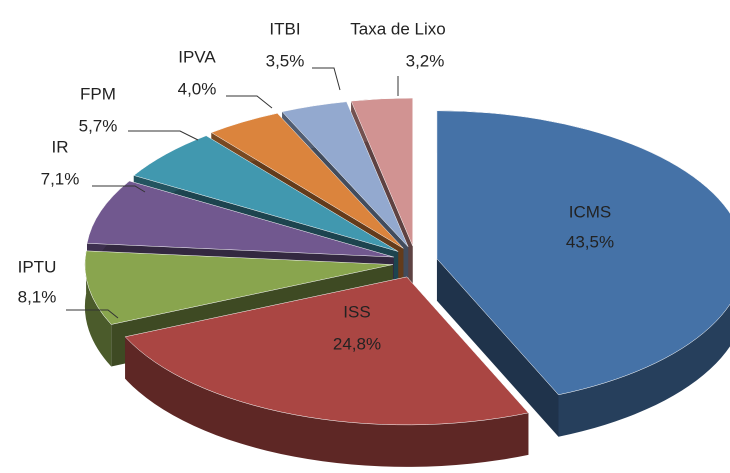 Image resolution: width=730 pixels, height=473 pixels. What do you see at coordinates (590, 211) in the screenshot?
I see `slice-label: ICMS` at bounding box center [590, 211].